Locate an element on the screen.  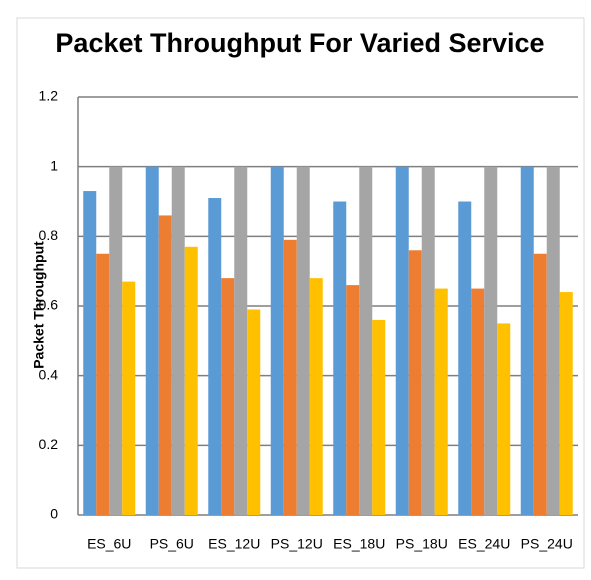
y-tick-label: 0.6 is located at coordinates (49, 305).